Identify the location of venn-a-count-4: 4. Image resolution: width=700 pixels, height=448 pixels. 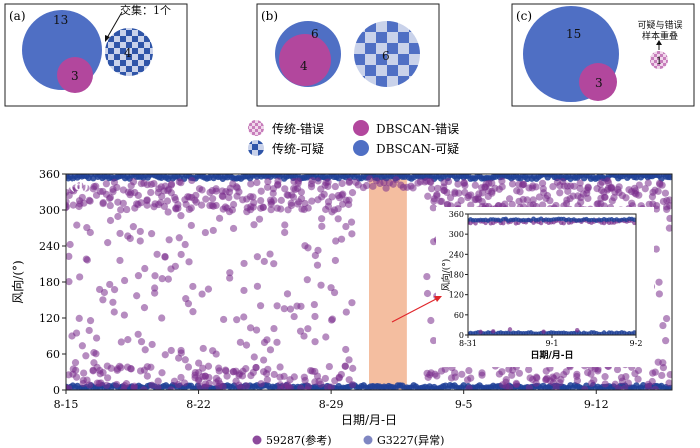
(128, 53).